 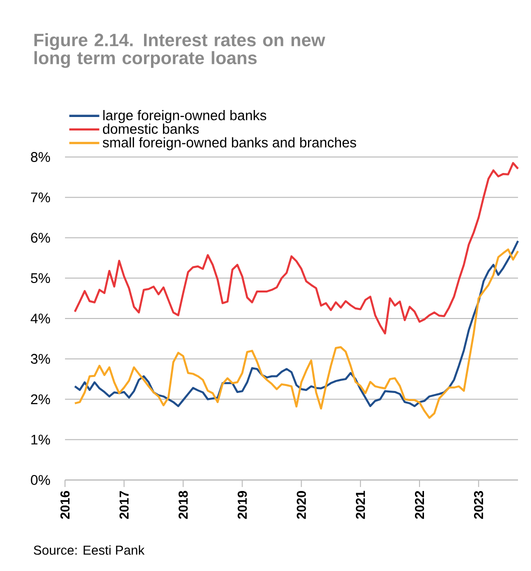 I want to click on x-tick-label: 2017, so click(x=124, y=505).